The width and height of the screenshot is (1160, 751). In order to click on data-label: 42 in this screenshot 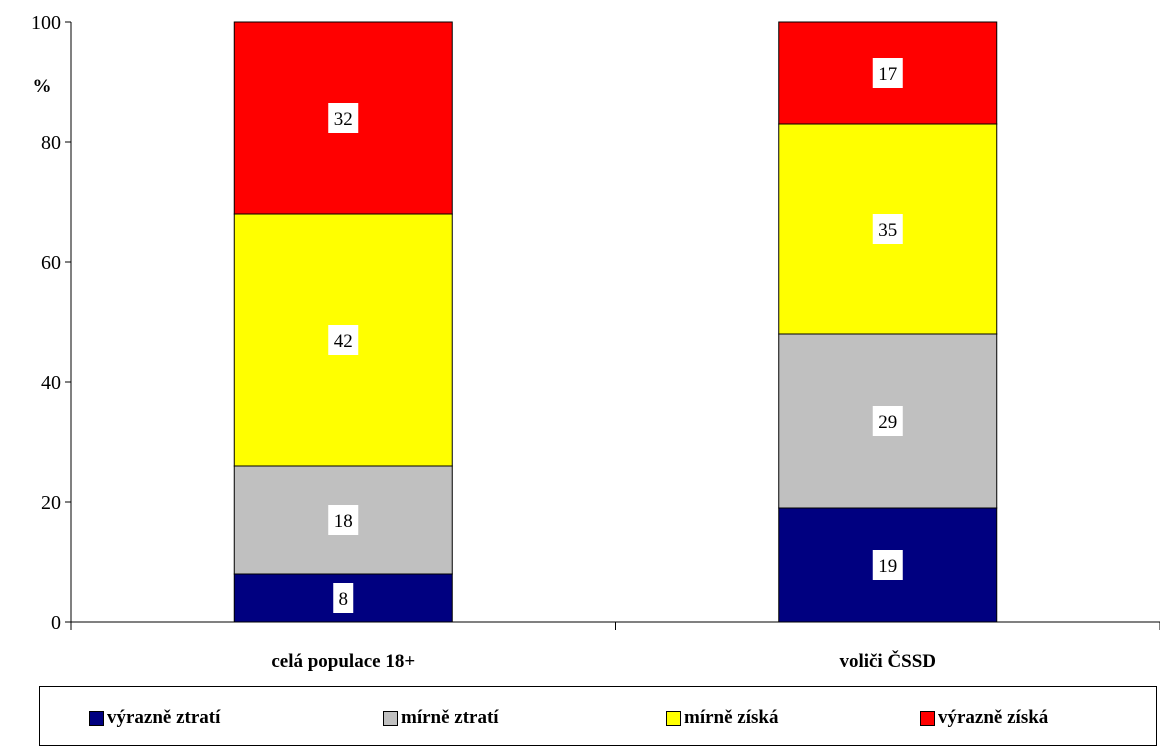, I will do `click(343, 341)`.